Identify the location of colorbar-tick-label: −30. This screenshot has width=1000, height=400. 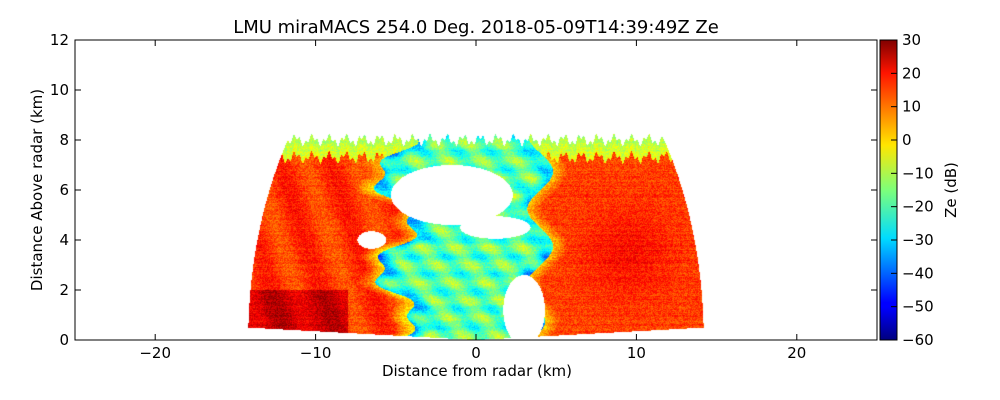
(918, 240).